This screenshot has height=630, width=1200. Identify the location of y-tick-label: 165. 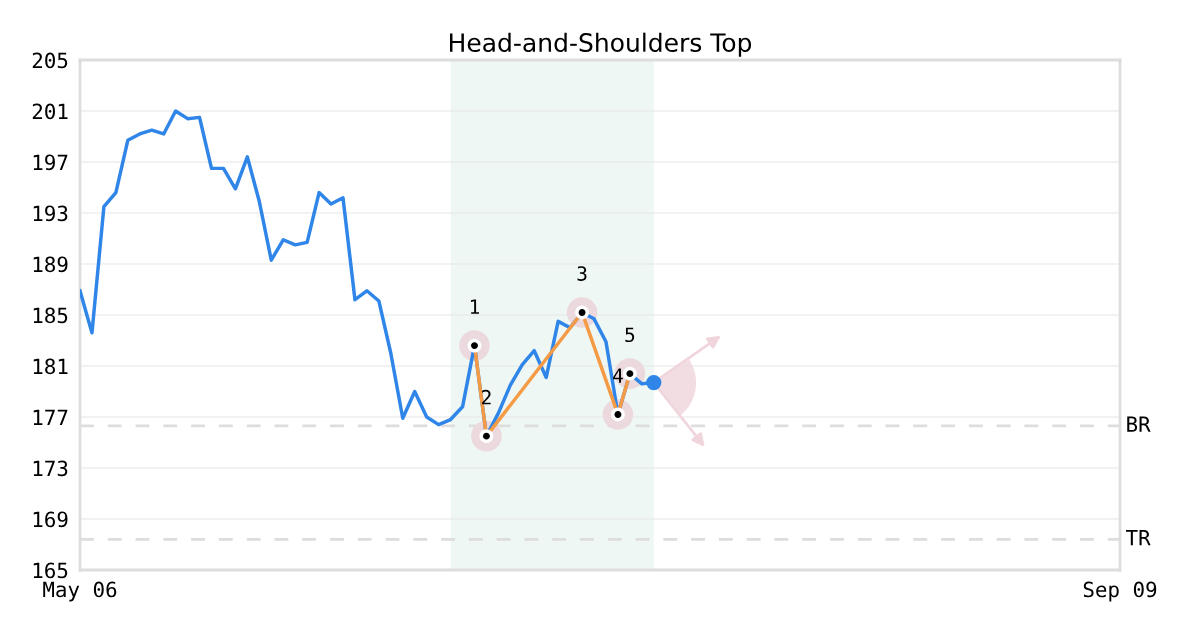
(50, 570).